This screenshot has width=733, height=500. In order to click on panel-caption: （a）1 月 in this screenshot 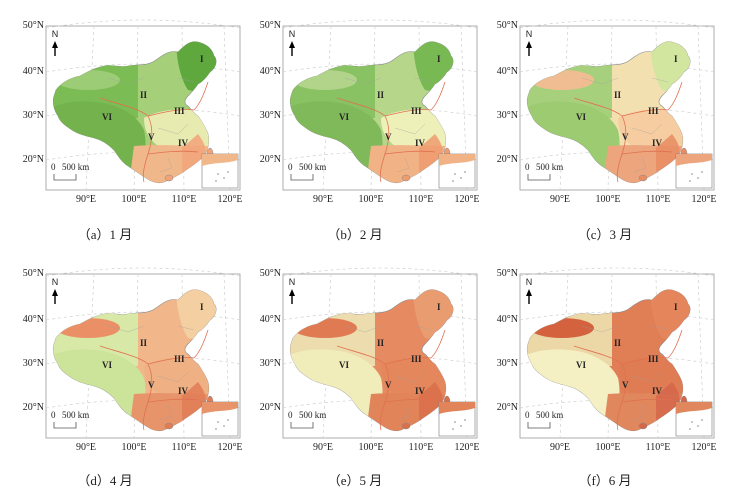, I will do `click(105, 234)`.